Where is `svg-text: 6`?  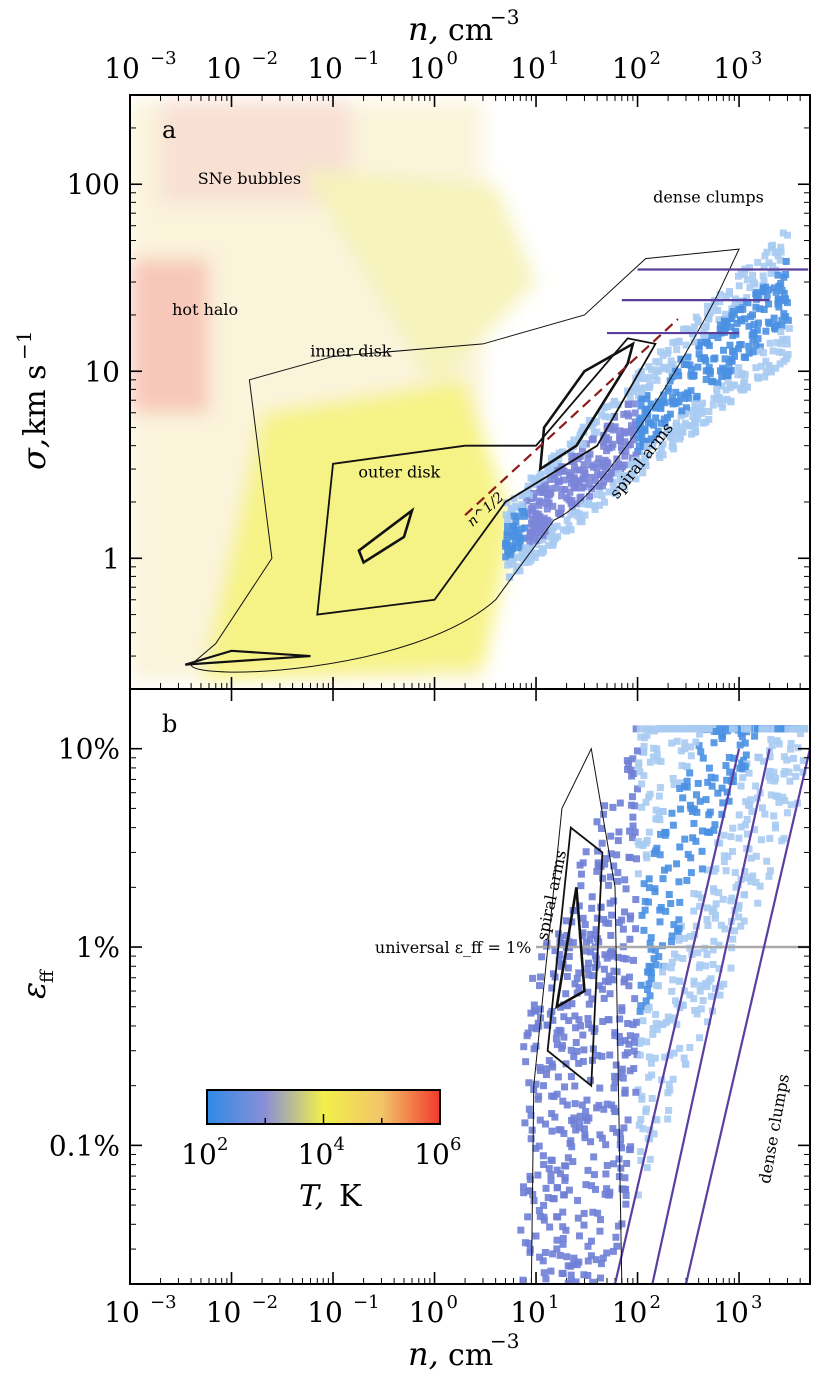
svg-text: 6 is located at coordinates (455, 1144).